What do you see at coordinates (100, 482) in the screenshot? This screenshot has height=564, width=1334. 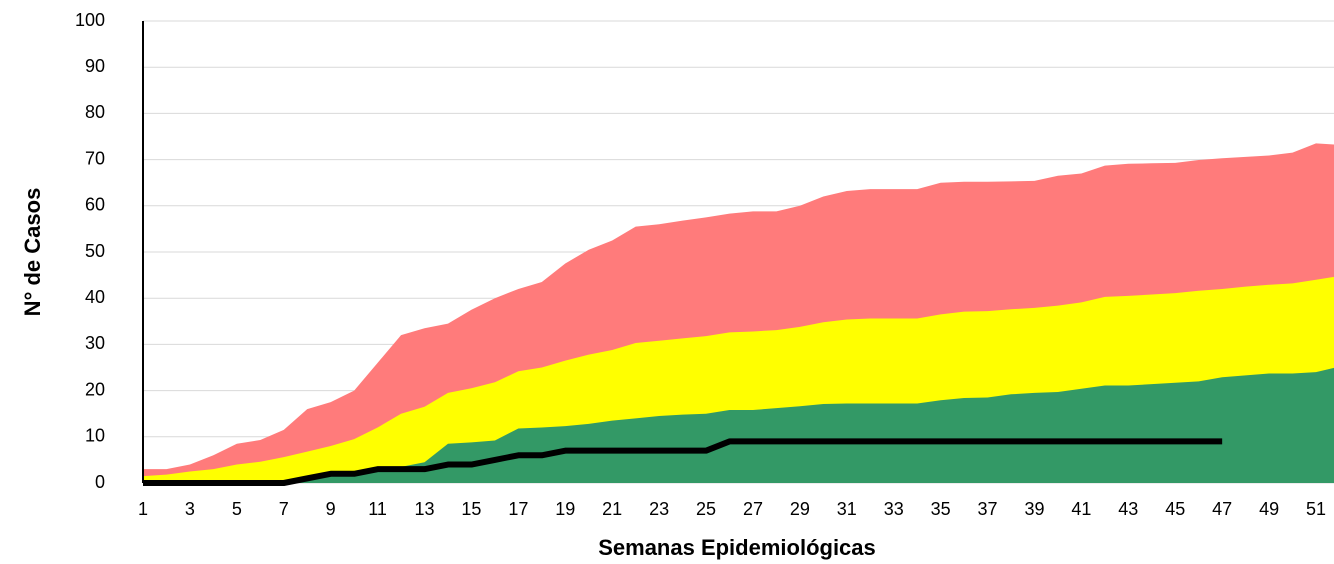 I see `y-tick-label: 0` at bounding box center [100, 482].